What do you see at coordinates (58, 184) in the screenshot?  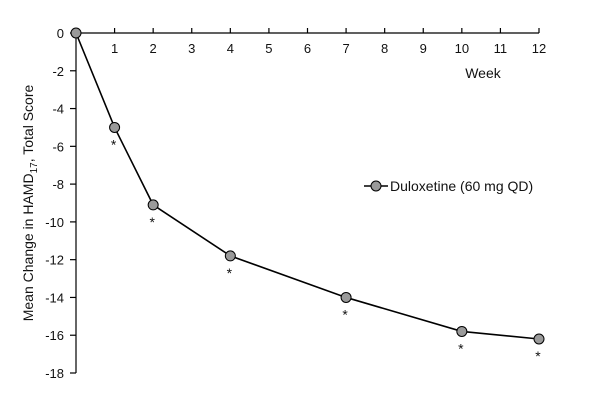 I see `y-tick-label: -8` at bounding box center [58, 184].